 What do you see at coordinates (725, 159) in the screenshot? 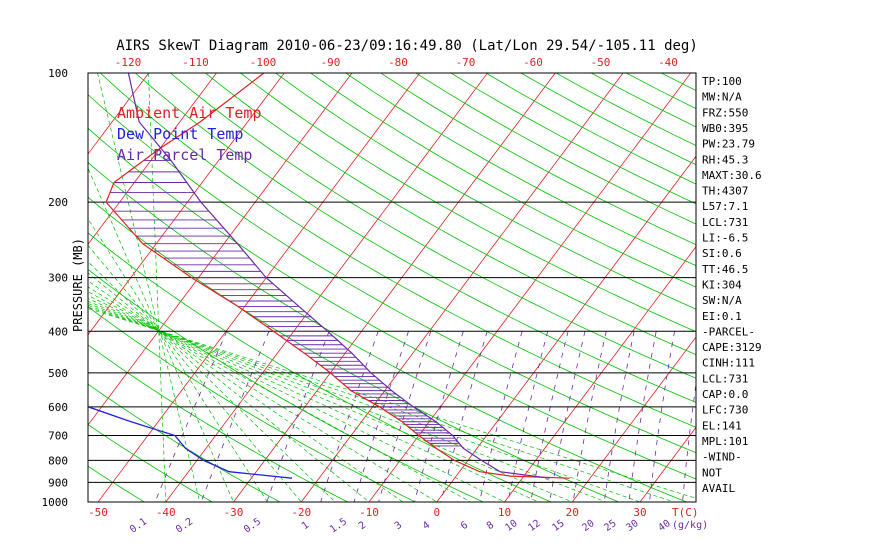
I see `stats-line: RH:45.3` at bounding box center [725, 159].